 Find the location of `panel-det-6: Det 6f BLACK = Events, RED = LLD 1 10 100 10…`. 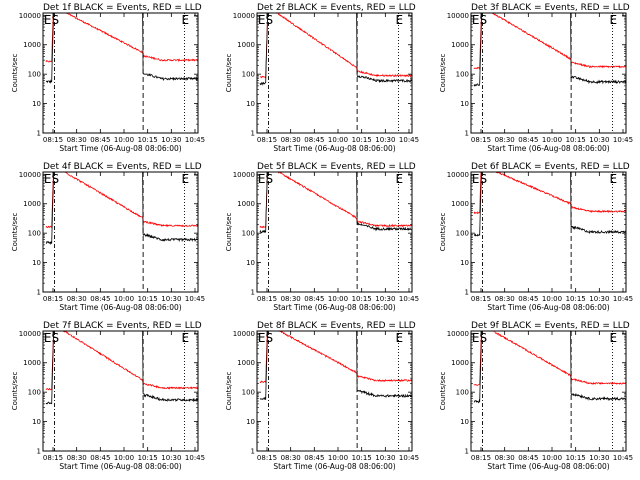

panel-det-6: Det 6f BLACK = Events, RED = LLD 1 10 100 10… is located at coordinates (536, 237).